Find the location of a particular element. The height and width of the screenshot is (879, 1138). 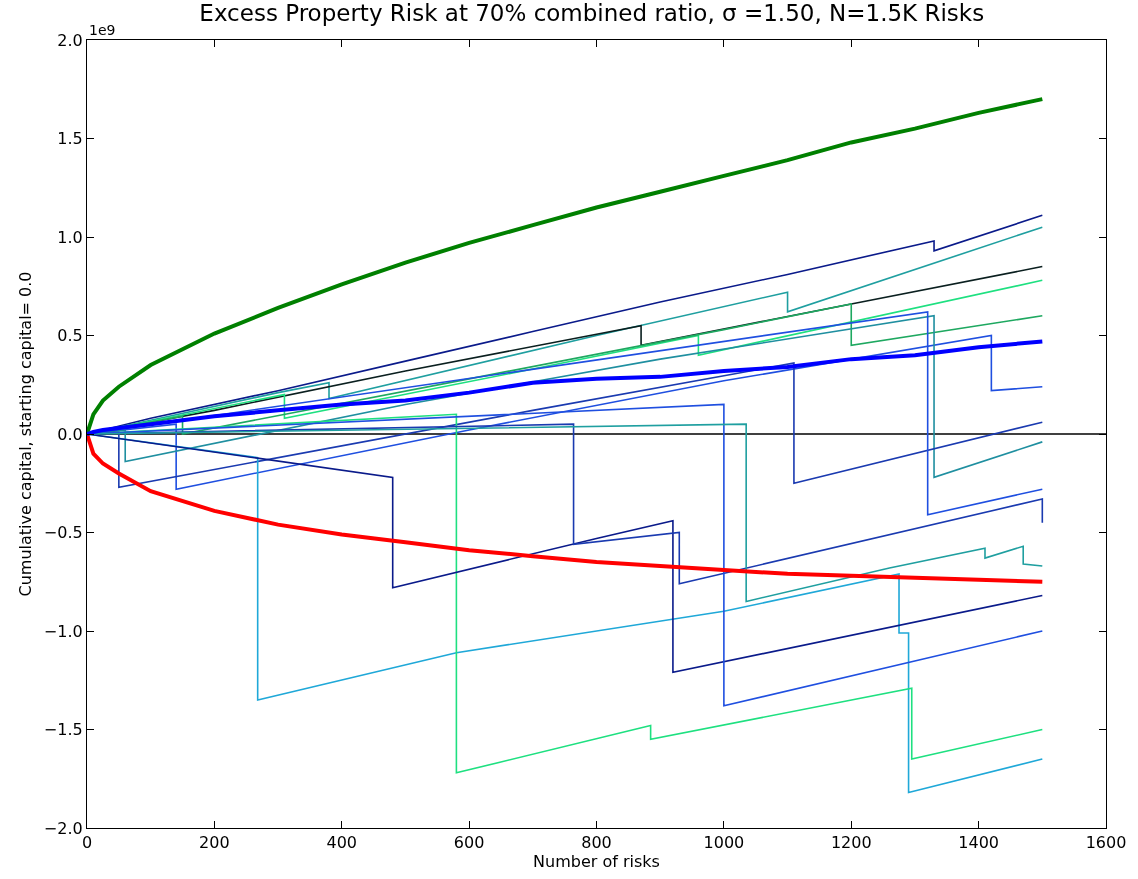

x-tick-label: 600 is located at coordinates (469, 843).